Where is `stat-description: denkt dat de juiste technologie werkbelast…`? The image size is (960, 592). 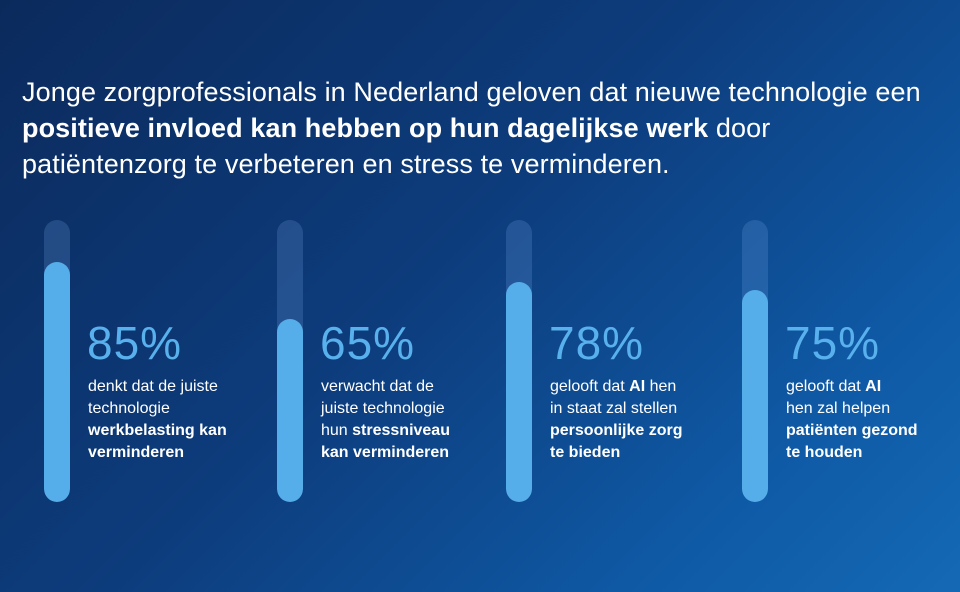
stat-description: denkt dat de juiste technologie werkbelast… is located at coordinates (157, 419).